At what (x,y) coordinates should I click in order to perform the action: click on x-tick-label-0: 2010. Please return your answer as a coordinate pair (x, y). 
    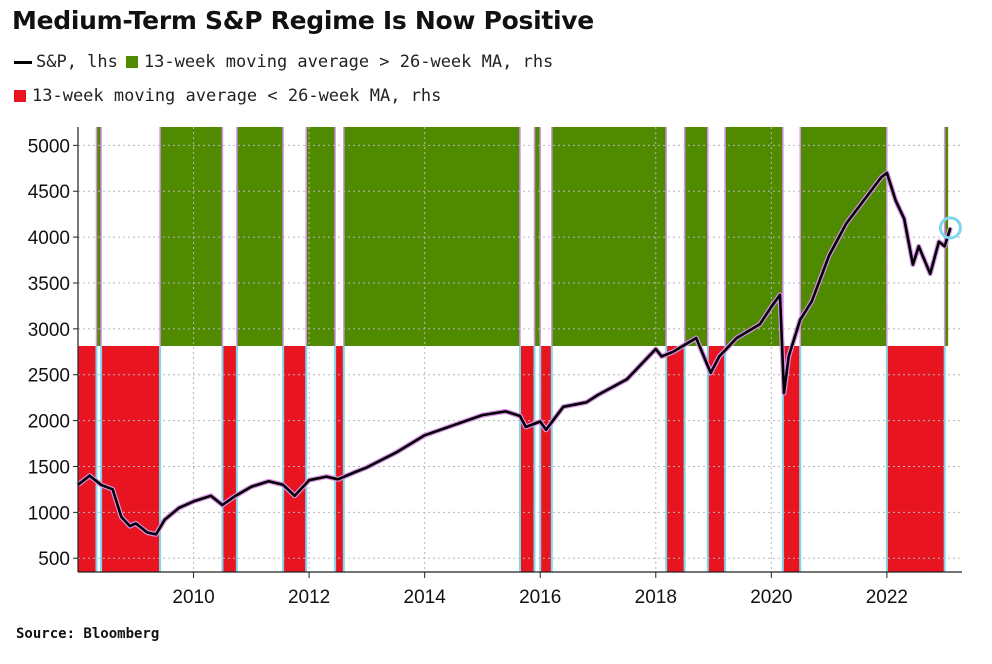
    Looking at the image, I should click on (193, 597).